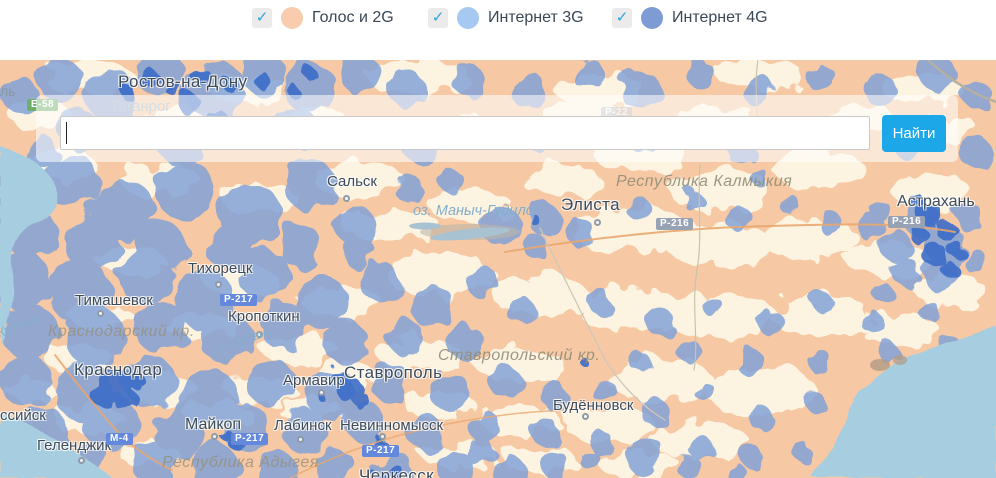  I want to click on legend-label-3g: Интернет 3G, so click(536, 17).